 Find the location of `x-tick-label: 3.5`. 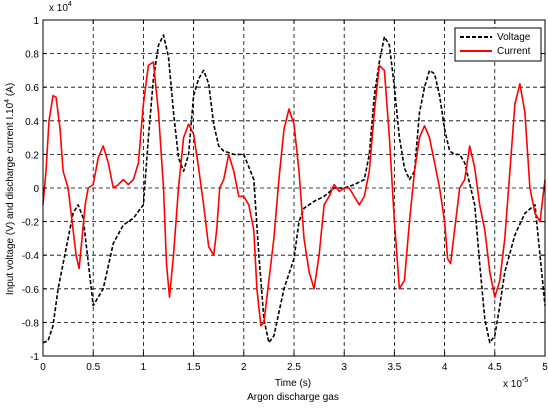

x-tick-label: 3.5 is located at coordinates (394, 367).